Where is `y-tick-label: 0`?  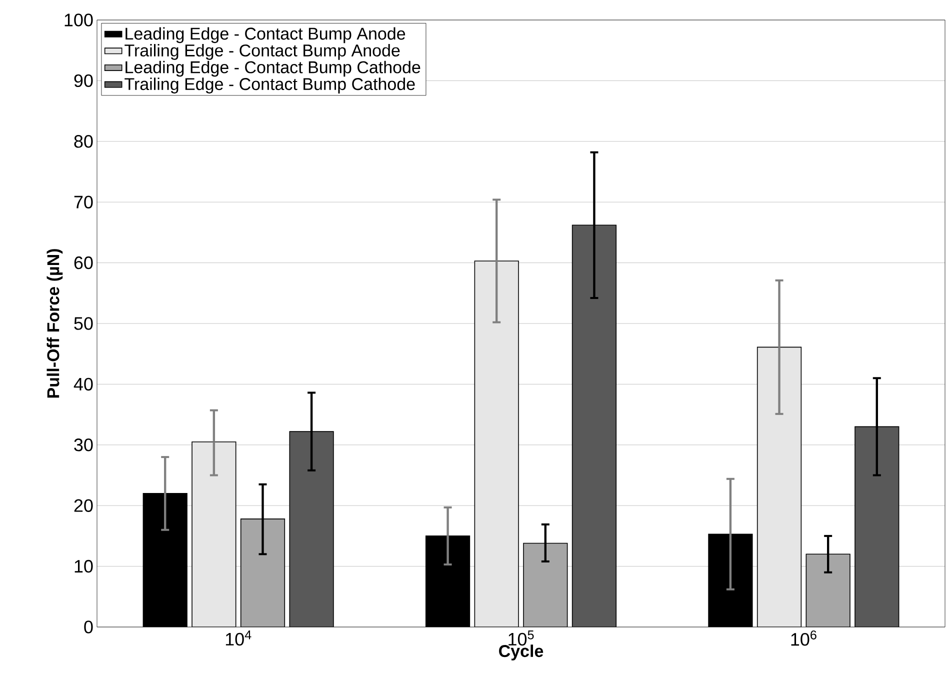 y-tick-label: 0 is located at coordinates (88, 627).